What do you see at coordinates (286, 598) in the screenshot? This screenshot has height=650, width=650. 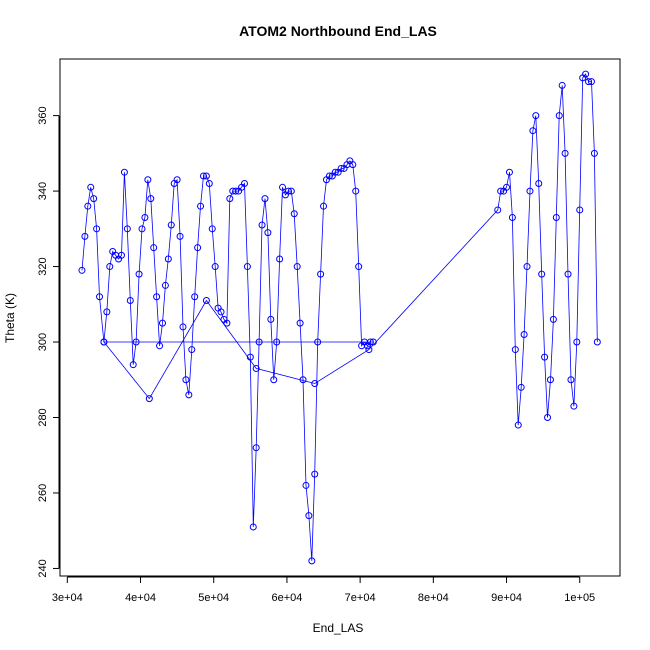 I see `x-tick-label: 6e+04` at bounding box center [286, 598].